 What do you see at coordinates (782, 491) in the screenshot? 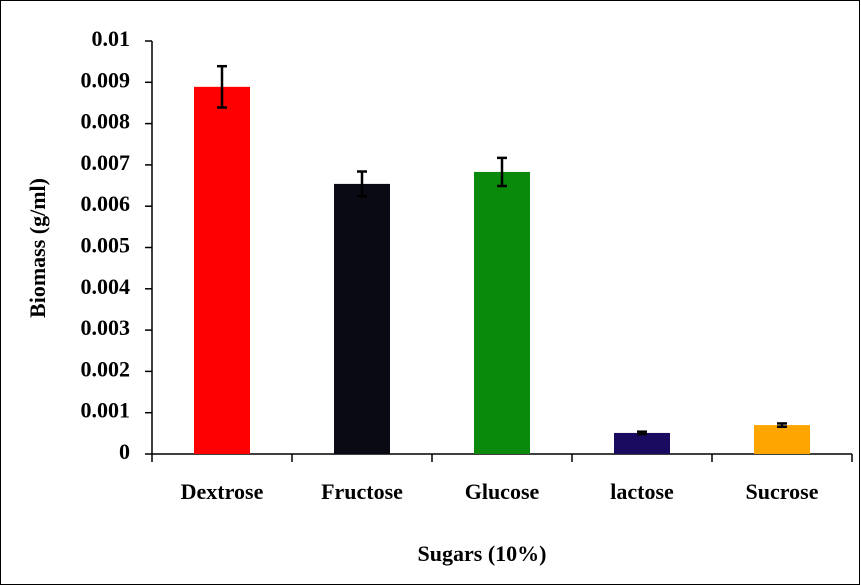
I see `x-tick-label: Sucrose` at bounding box center [782, 491].